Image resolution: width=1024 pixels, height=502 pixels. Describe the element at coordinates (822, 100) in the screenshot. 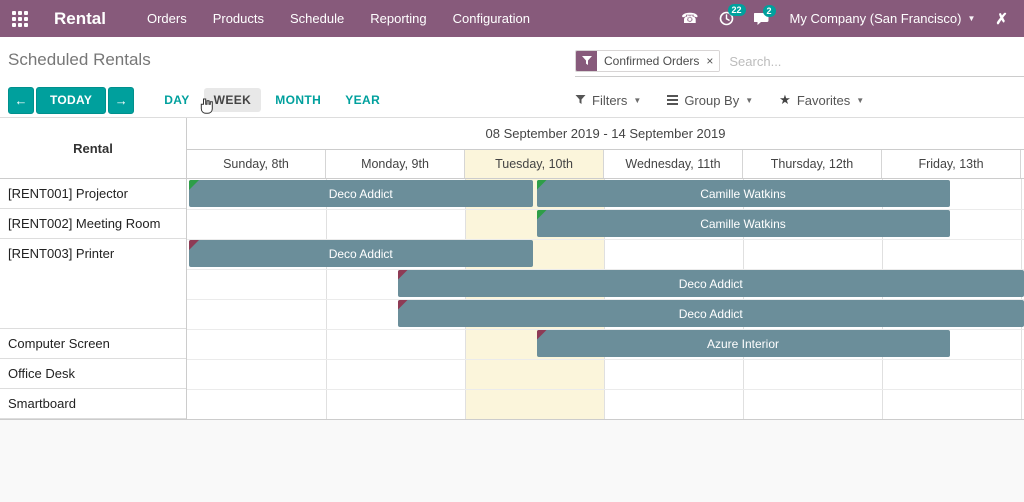

I see `favorites-dropdown: ★ Favorites ▼` at that location.